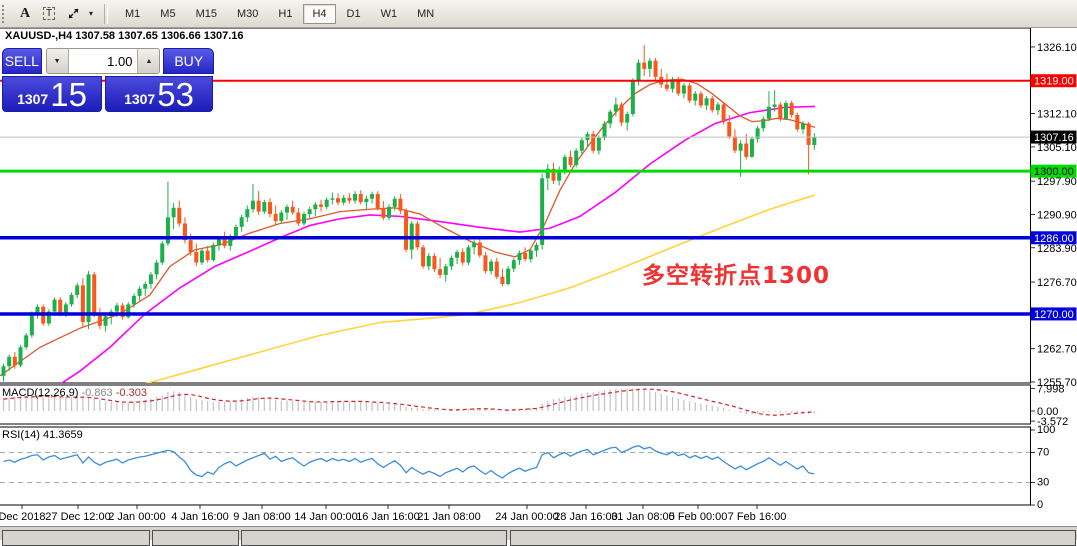 This screenshot has width=1077, height=546. I want to click on time-axis-label: 2 Jan 00:00, so click(137, 517).